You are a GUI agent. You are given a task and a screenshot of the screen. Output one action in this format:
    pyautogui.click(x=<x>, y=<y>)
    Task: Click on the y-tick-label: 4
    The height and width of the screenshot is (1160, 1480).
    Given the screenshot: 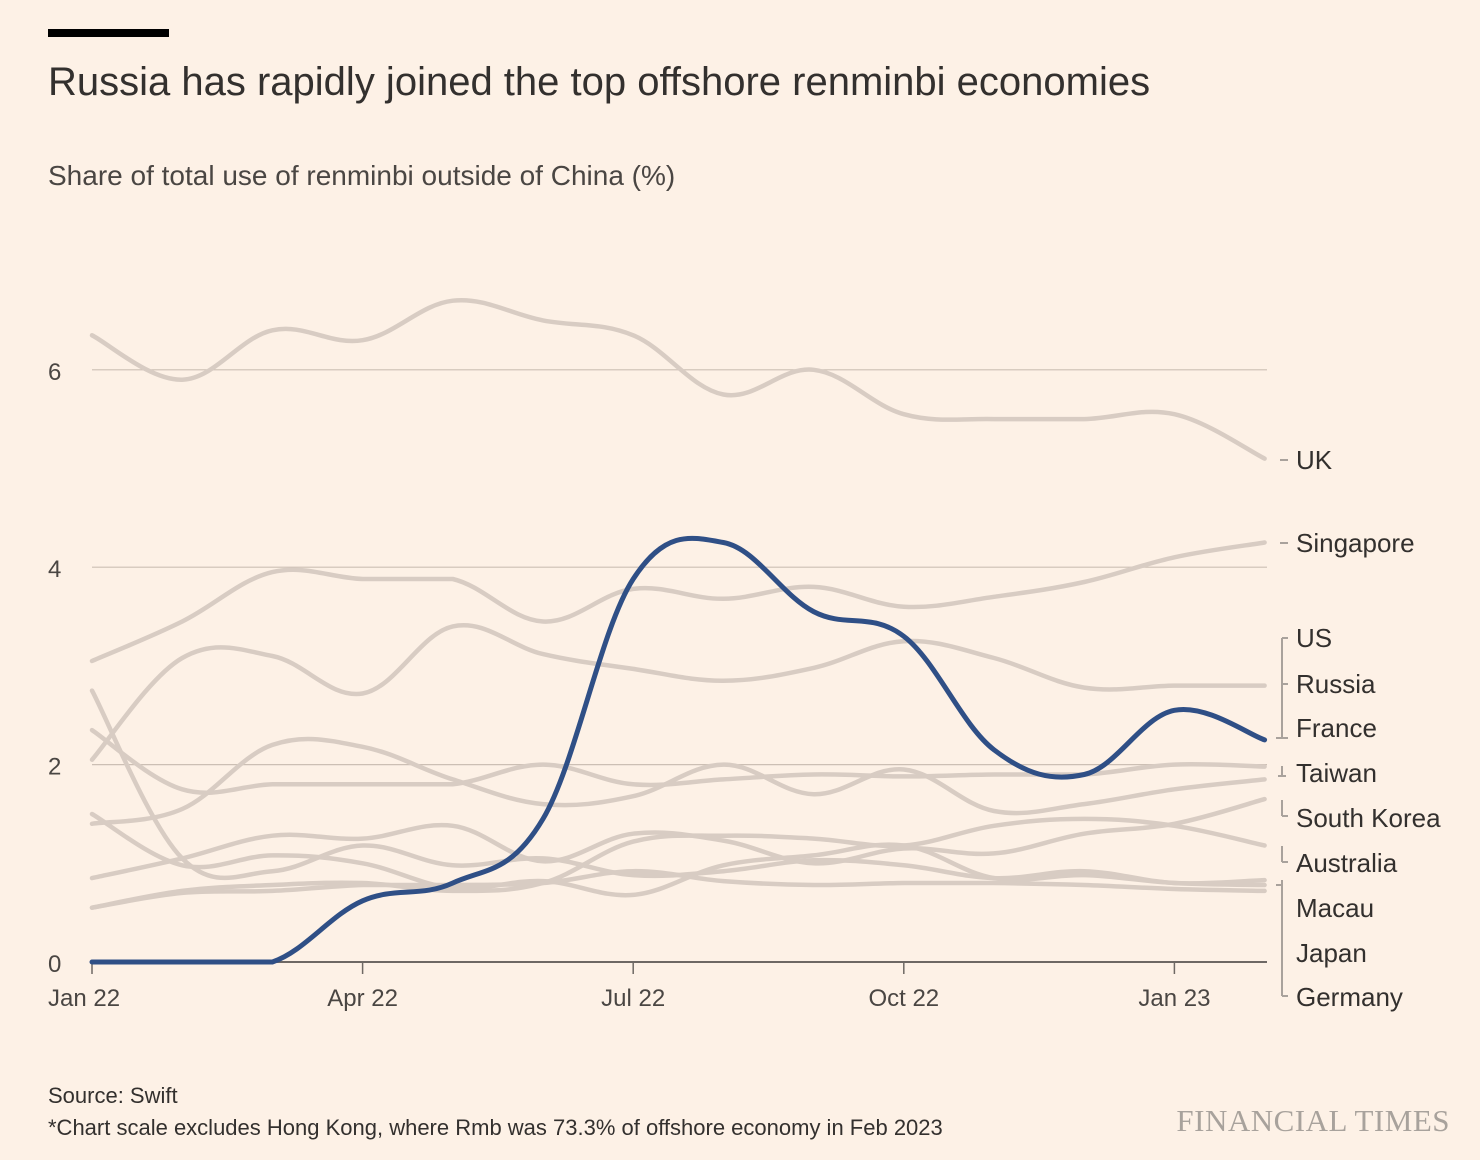 What is the action you would take?
    pyautogui.click(x=54, y=569)
    